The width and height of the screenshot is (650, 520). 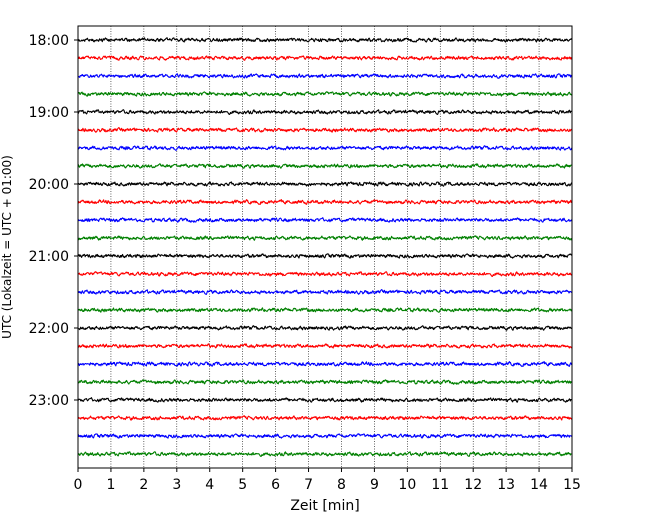 I want to click on x-tick-label: 5, so click(x=242, y=485).